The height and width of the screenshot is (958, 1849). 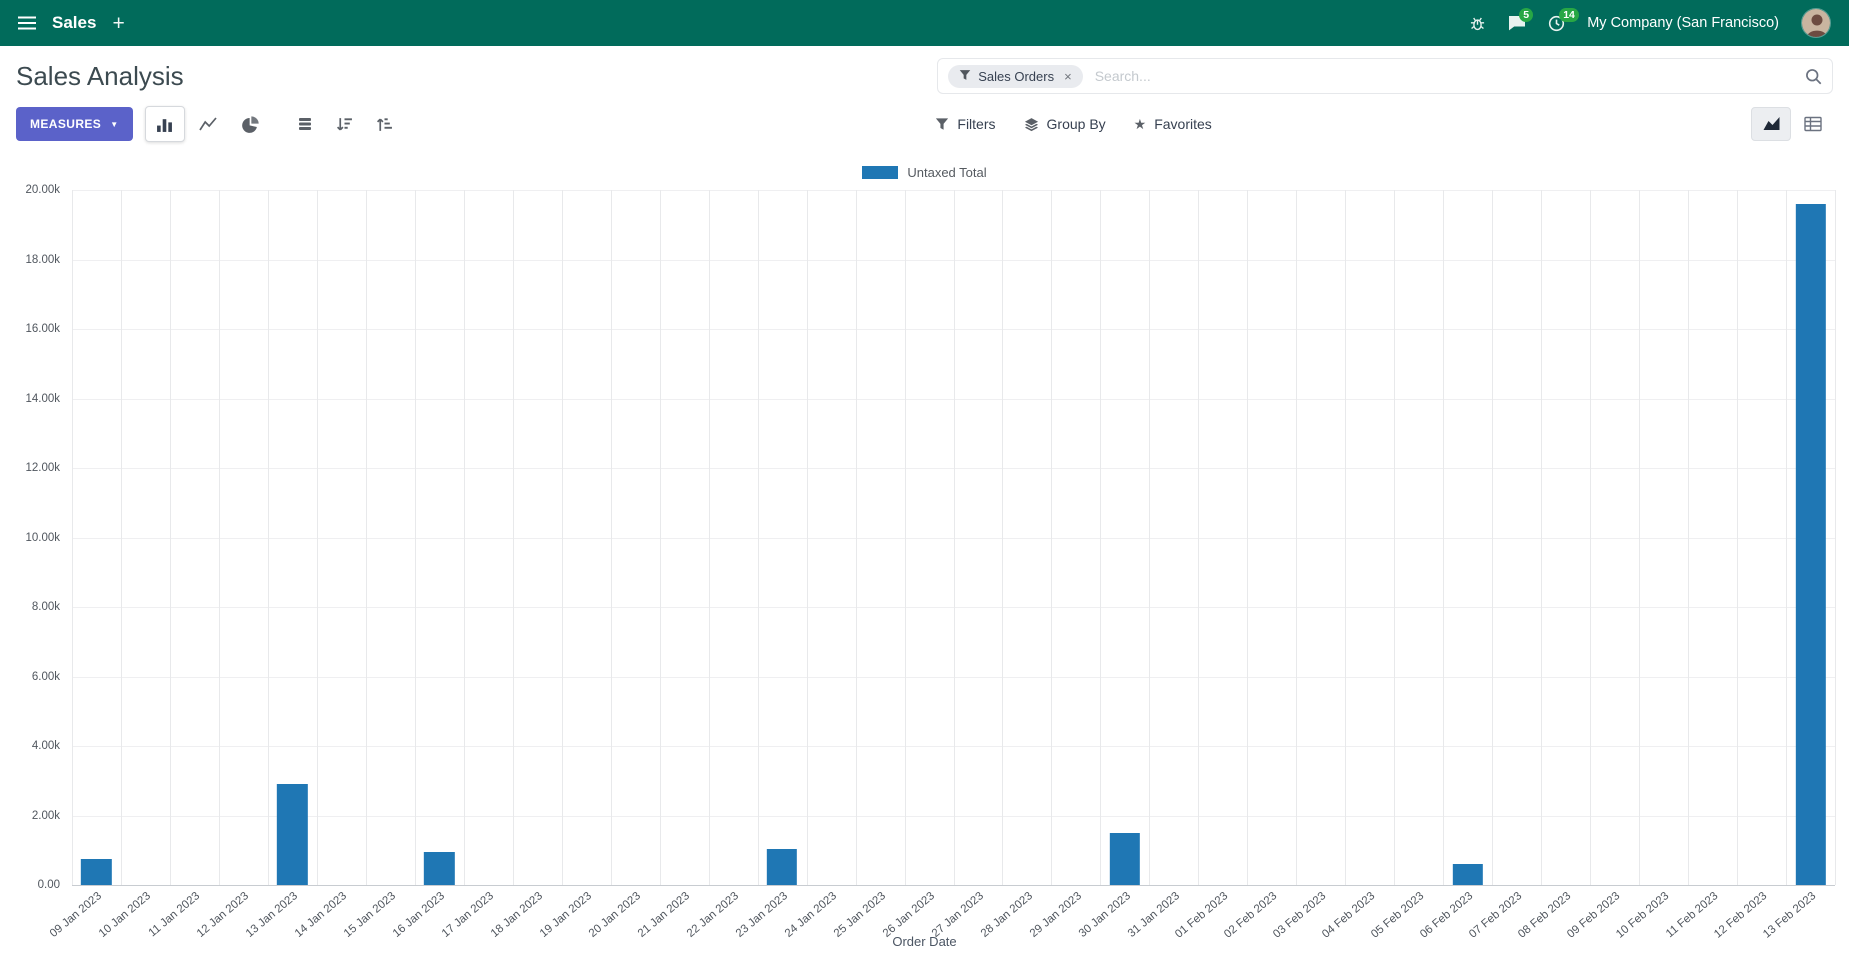 What do you see at coordinates (370, 915) in the screenshot?
I see `x-tick-label: 15 Jan 2023` at bounding box center [370, 915].